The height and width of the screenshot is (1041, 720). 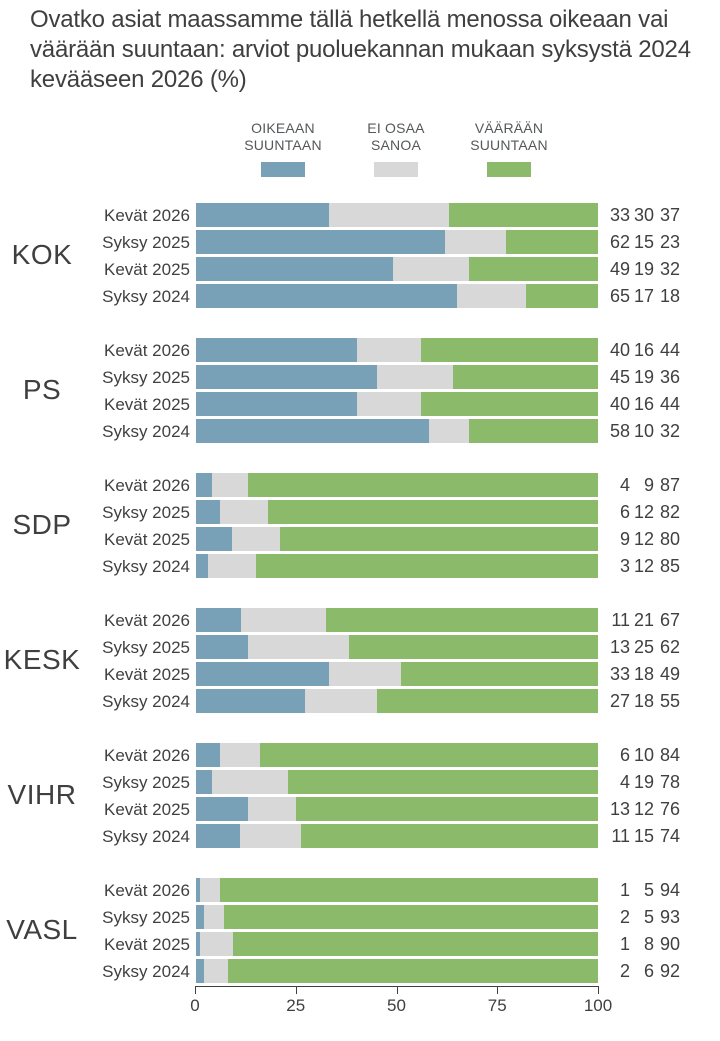 I want to click on value-labels: 49 19 32, so click(x=644, y=269).